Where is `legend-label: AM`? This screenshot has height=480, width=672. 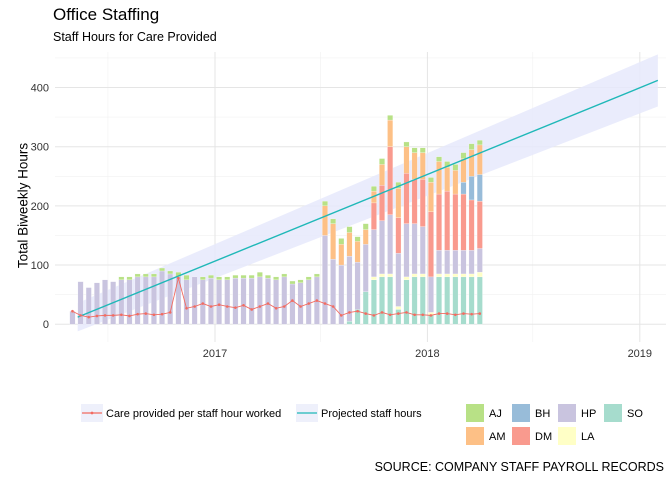
legend-label: AM is located at coordinates (497, 437).